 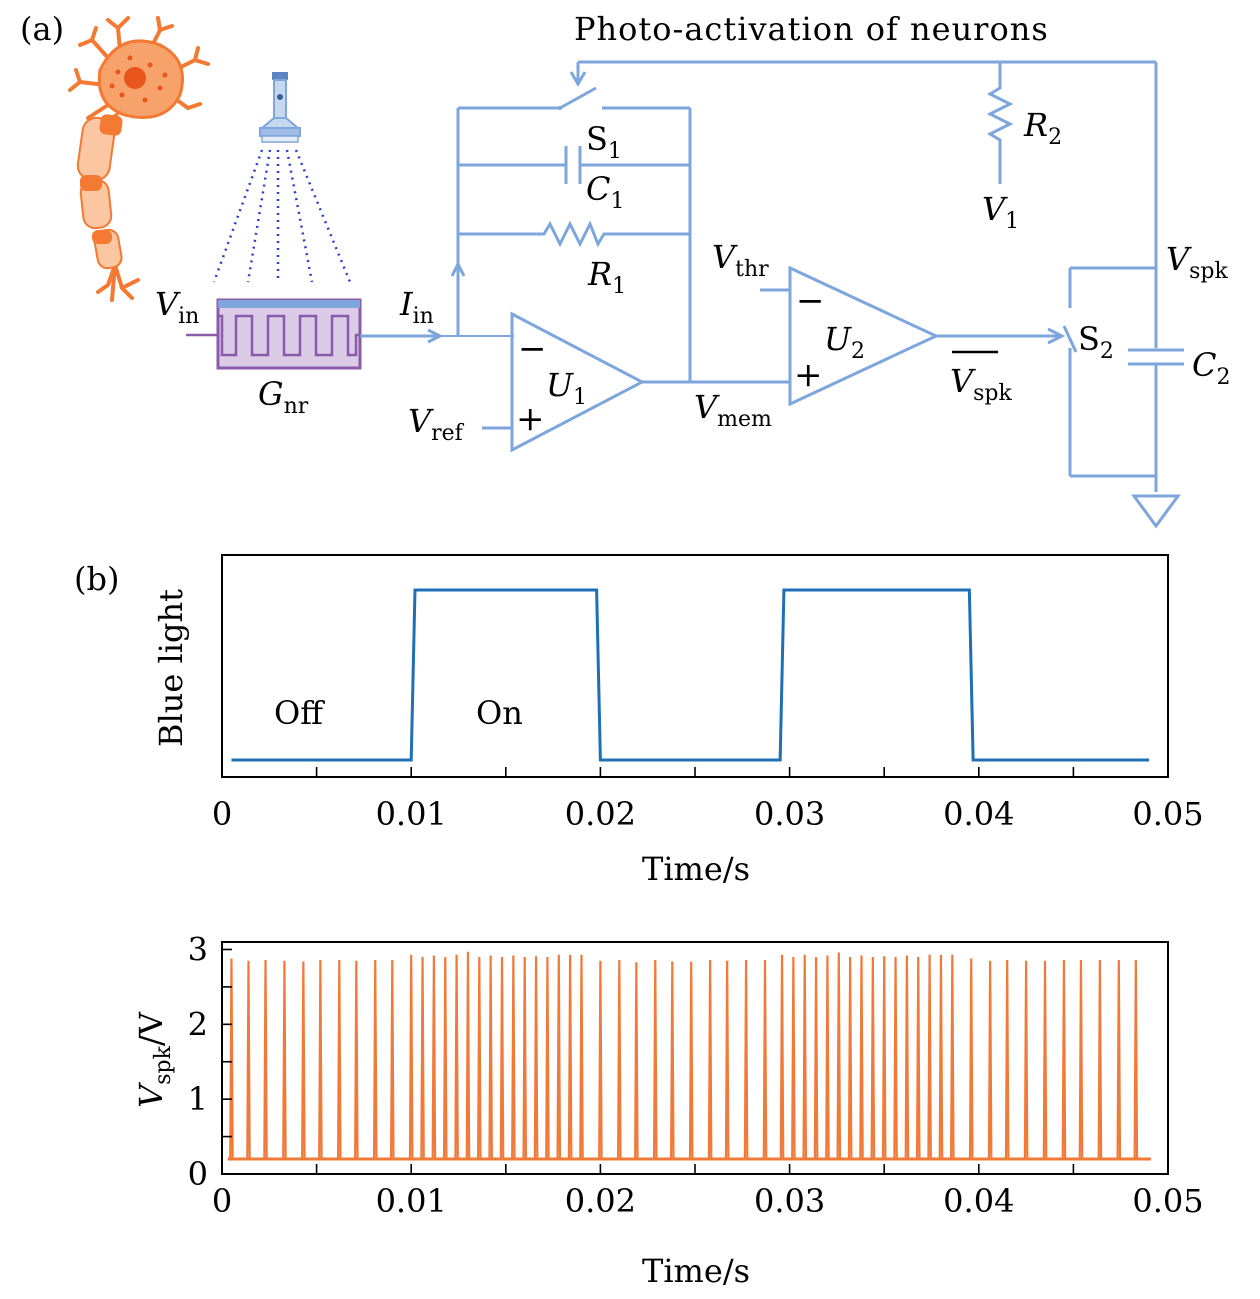 What do you see at coordinates (600, 814) in the screenshot?
I see `top-xtick-label: 0.02` at bounding box center [600, 814].